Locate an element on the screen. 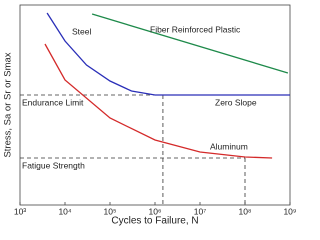 The image size is (320, 240). annotation: Zero Slope is located at coordinates (236, 102).